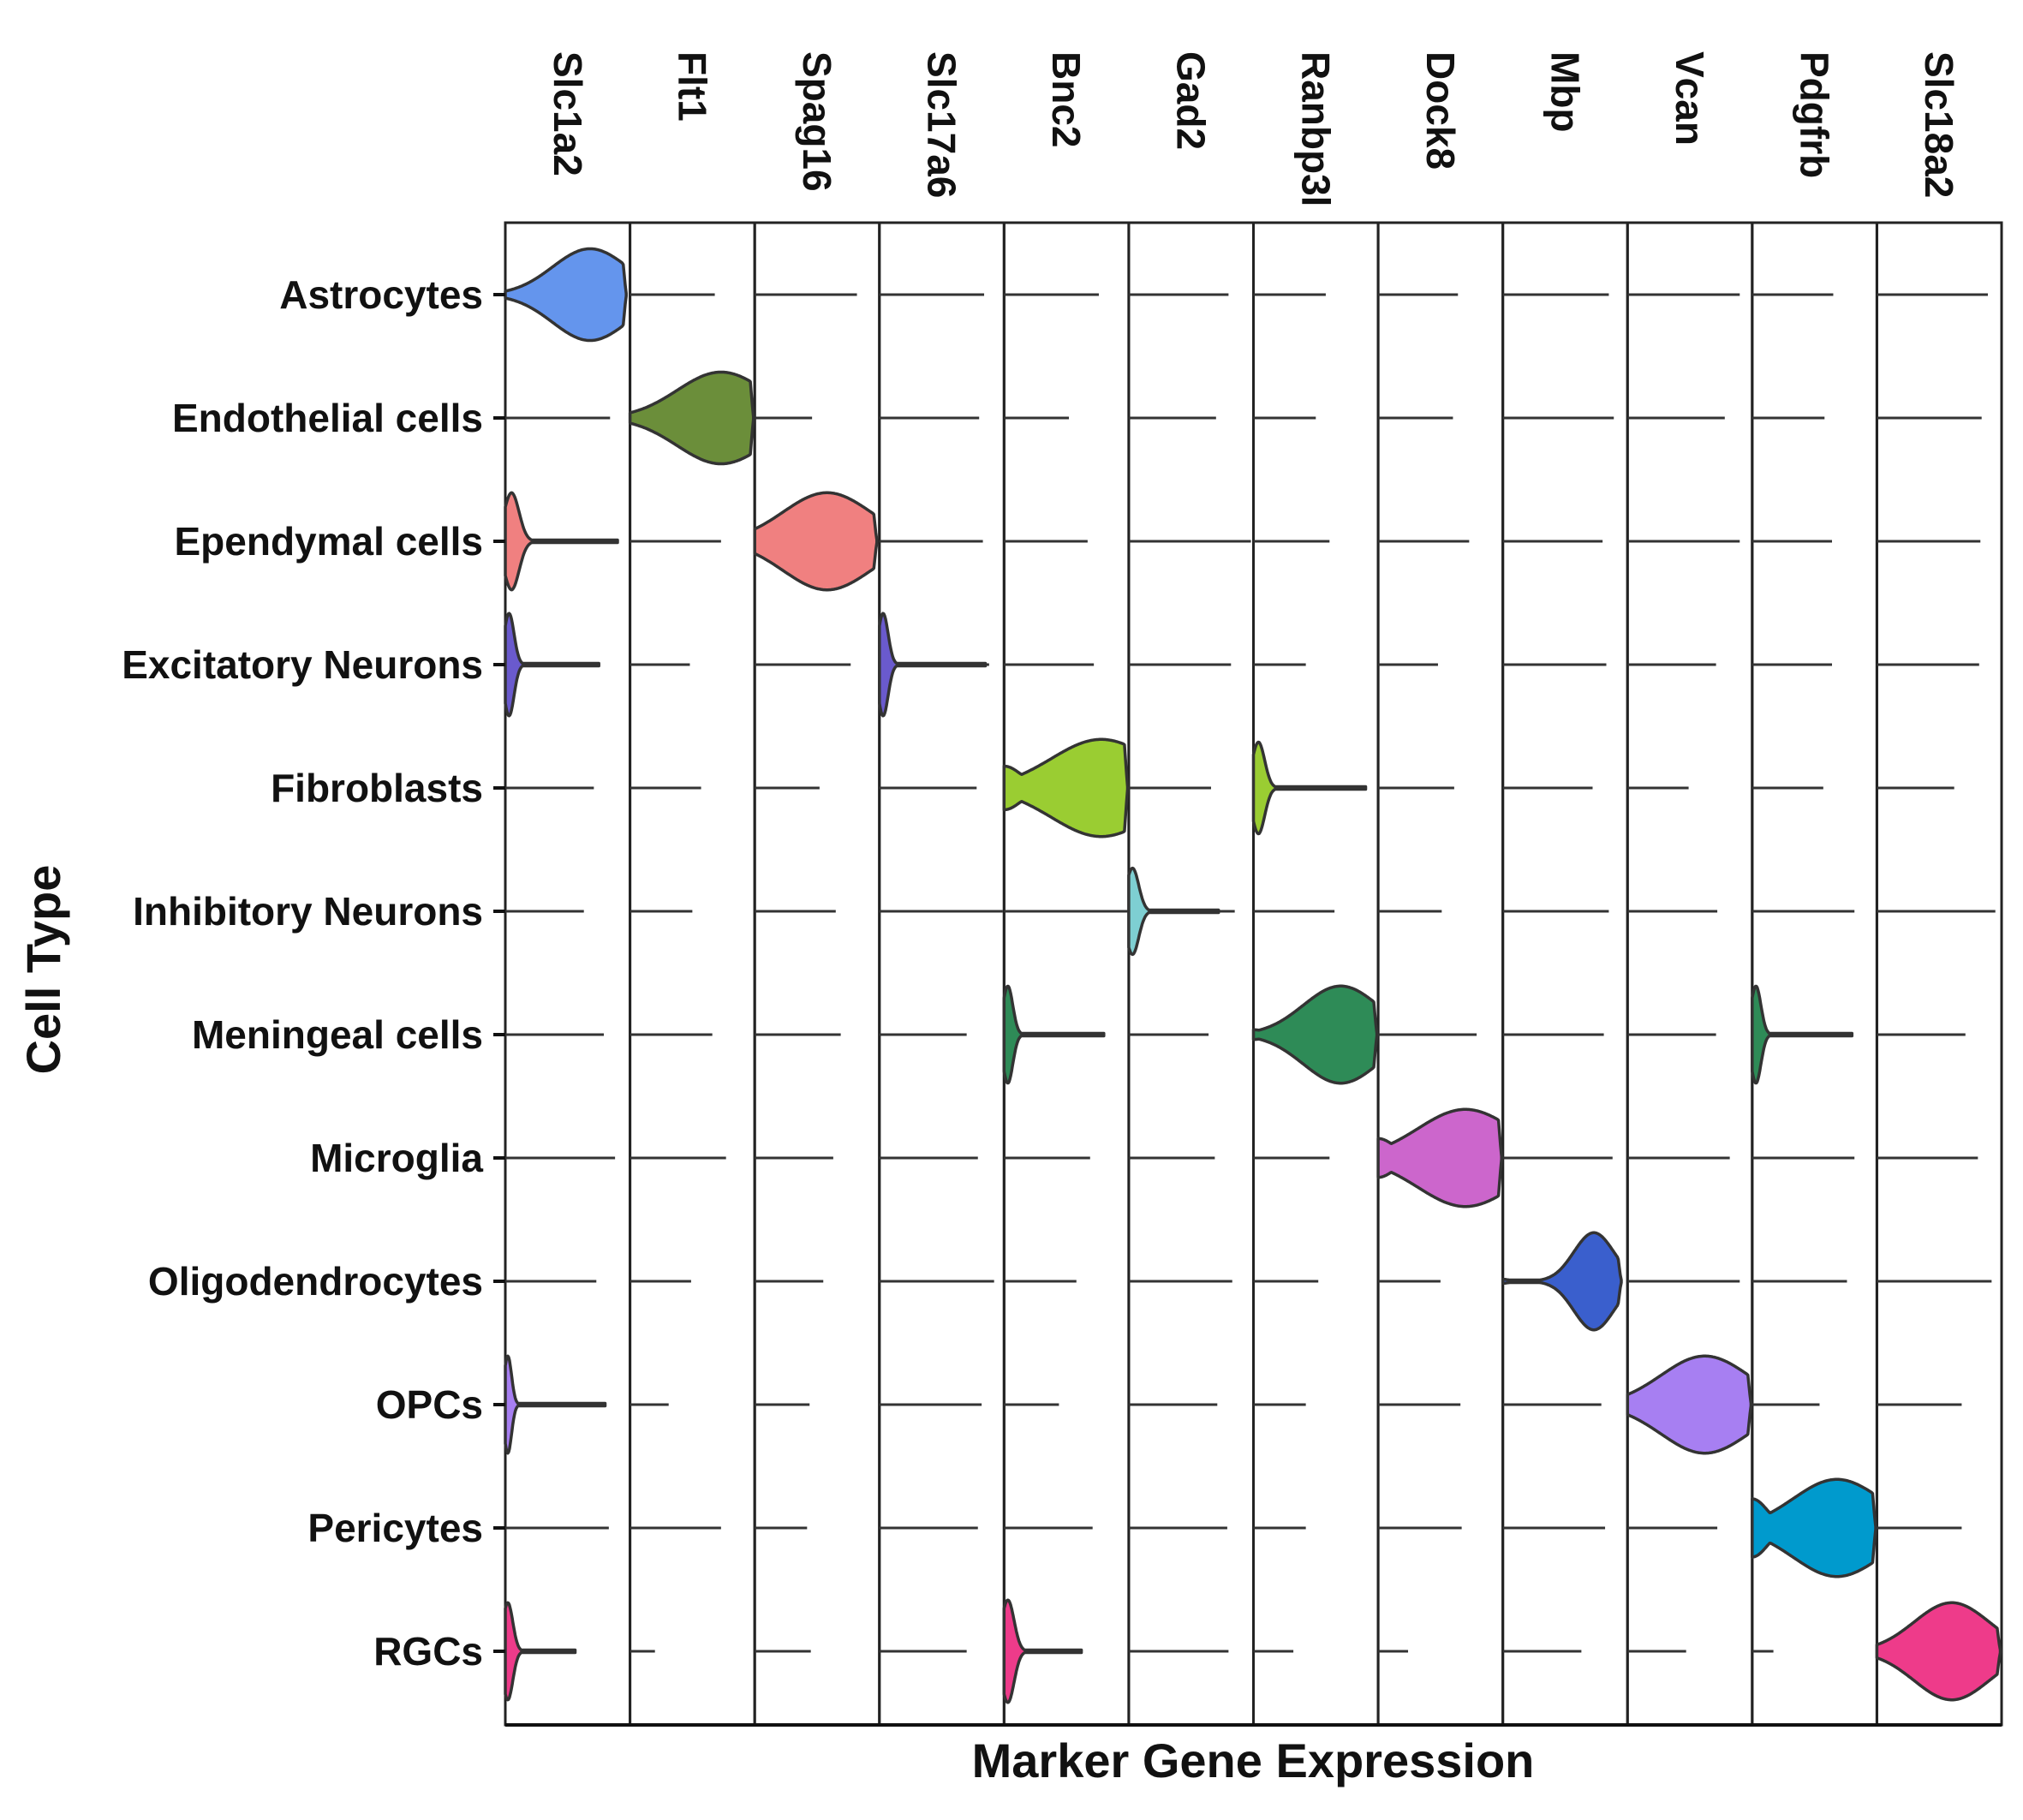 The image size is (2023, 1820). Describe the element at coordinates (1689, 1404) in the screenshot. I see `violin-opcs-vcan` at that location.